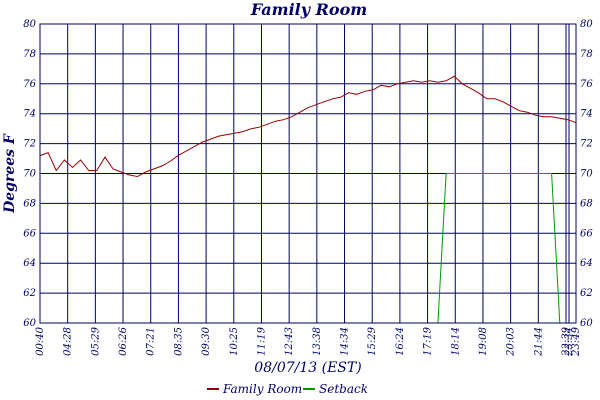 This screenshot has height=400, width=600. I want to click on legend-label: Setback, so click(343, 389).